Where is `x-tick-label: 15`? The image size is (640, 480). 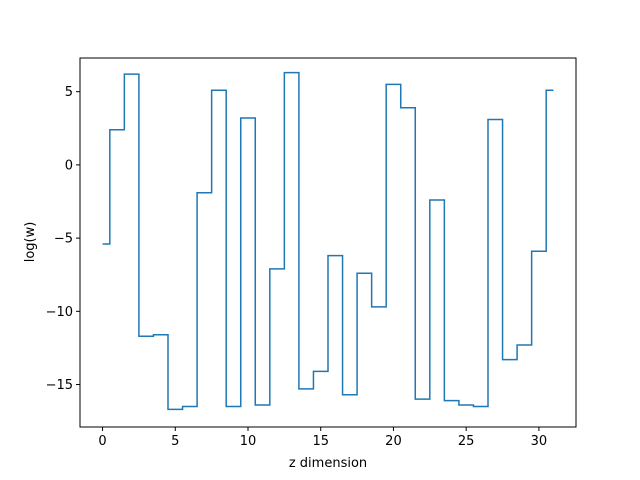
x-tick-label: 15 is located at coordinates (320, 441).